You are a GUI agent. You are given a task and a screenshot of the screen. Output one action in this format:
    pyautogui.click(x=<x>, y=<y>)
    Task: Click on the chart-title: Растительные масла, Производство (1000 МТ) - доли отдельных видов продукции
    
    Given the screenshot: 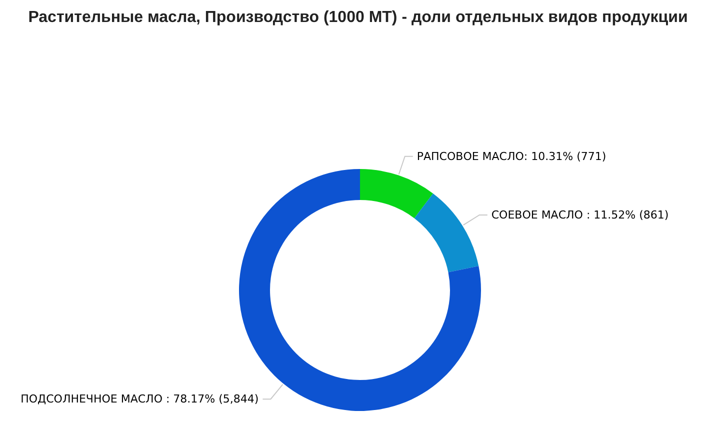 What is the action you would take?
    pyautogui.click(x=358, y=18)
    